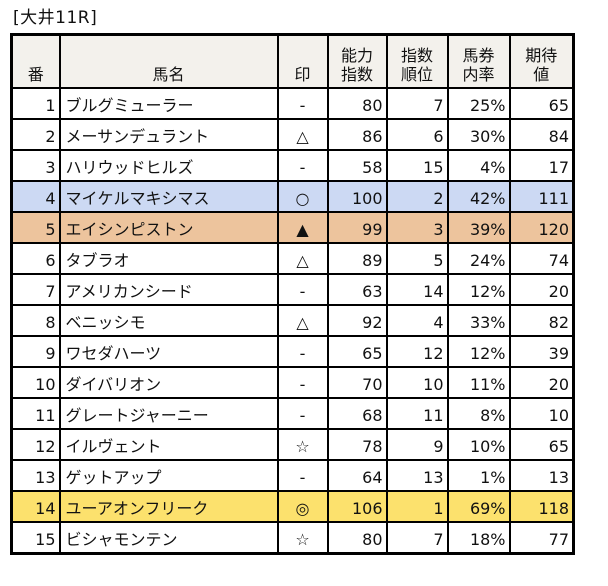 The height and width of the screenshot is (586, 608). Describe the element at coordinates (35, 320) in the screenshot. I see `cell-horse-number: 8` at that location.